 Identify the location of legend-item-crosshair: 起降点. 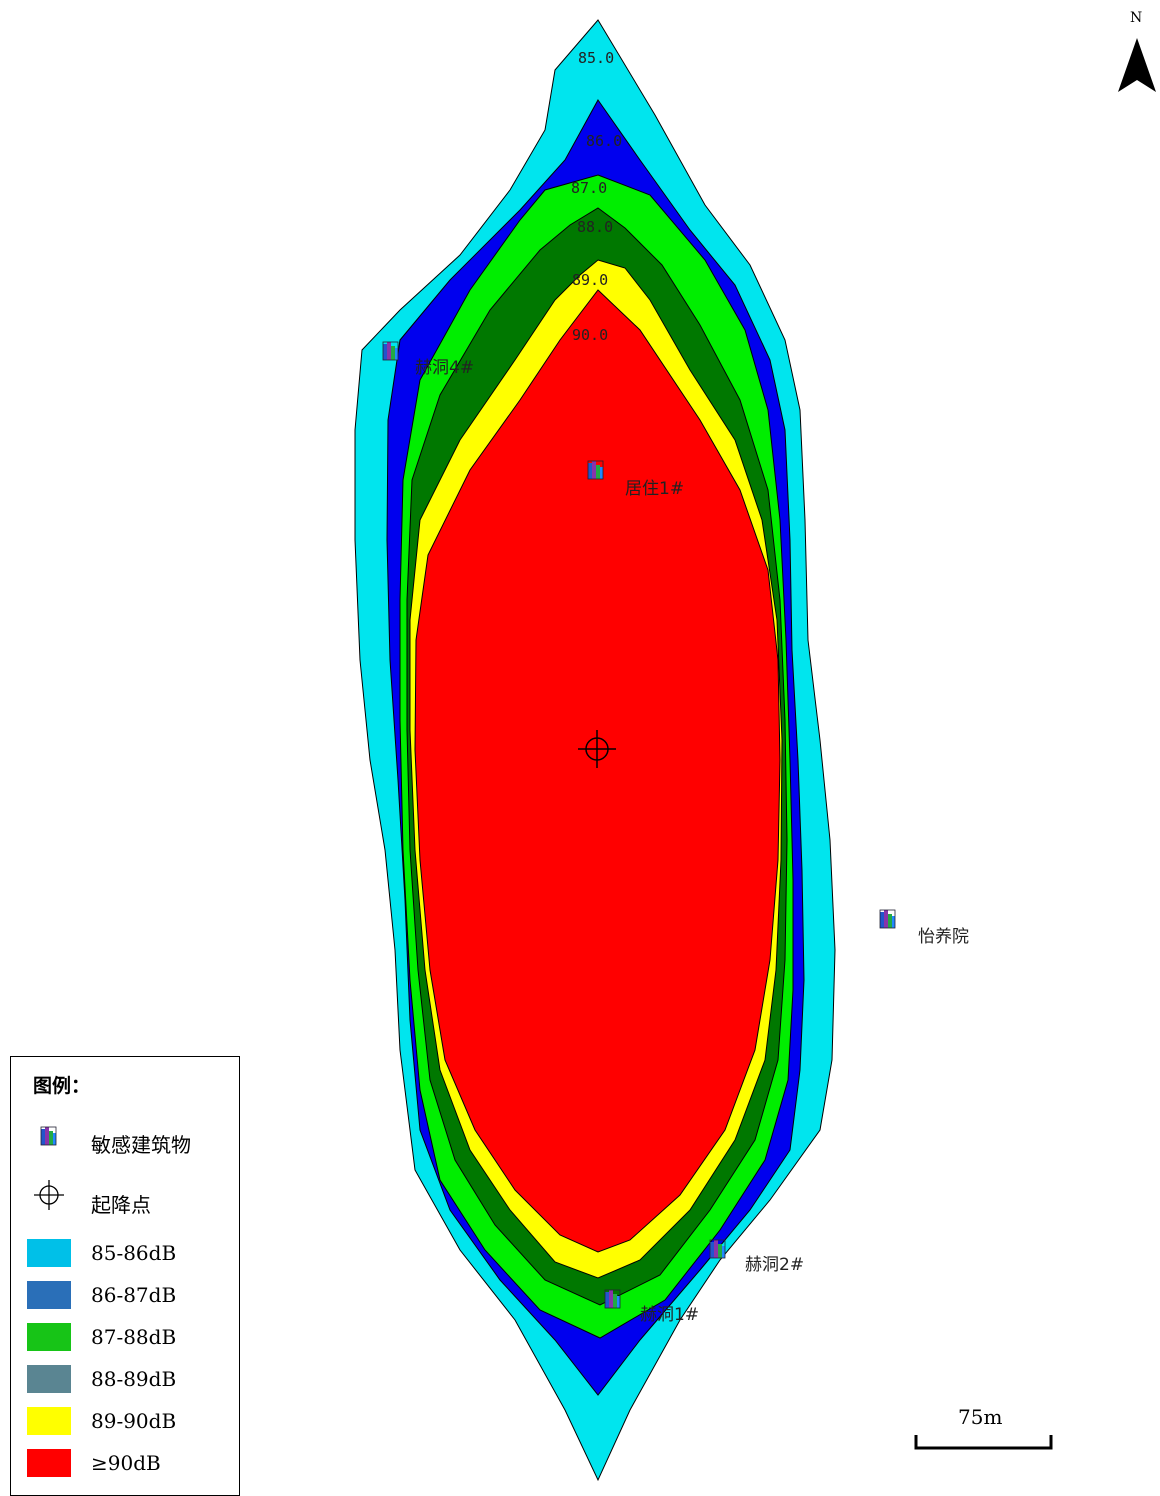
(125, 1199).